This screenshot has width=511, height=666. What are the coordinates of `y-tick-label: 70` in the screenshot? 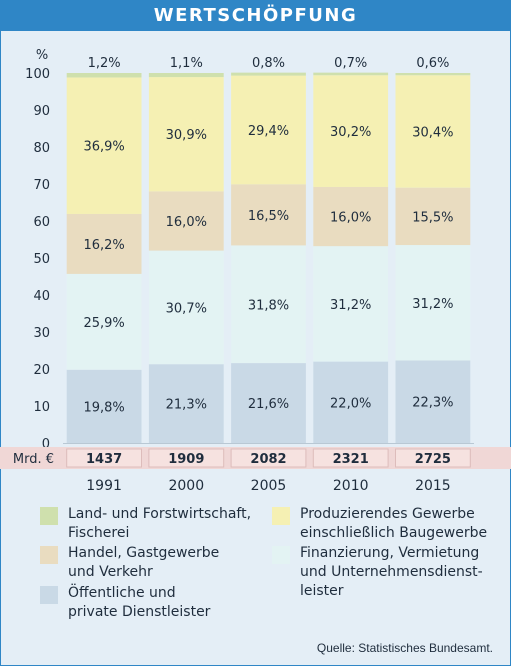 It's located at (41, 185).